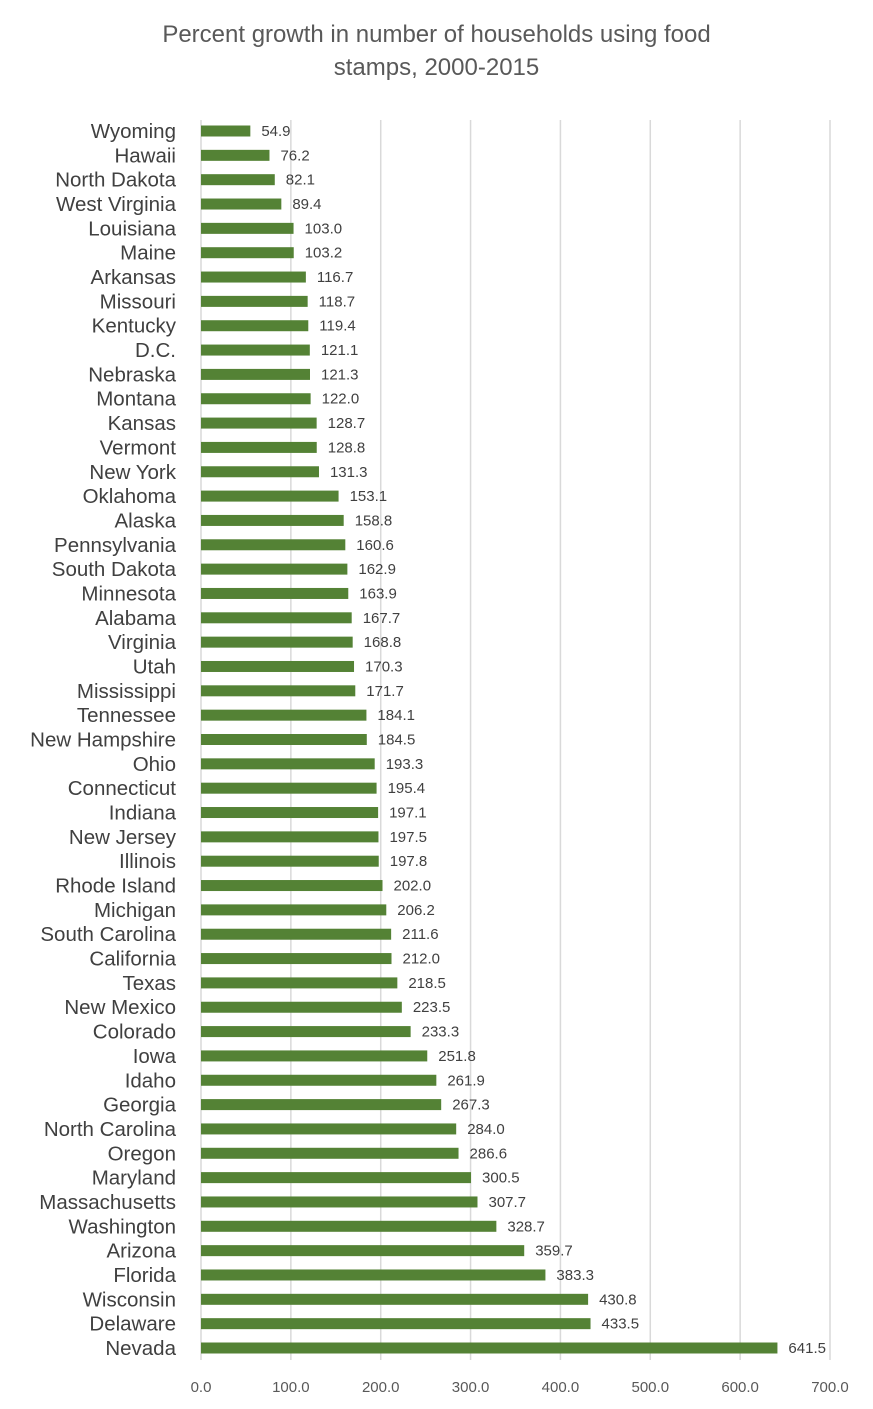  What do you see at coordinates (122, 788) in the screenshot?
I see `category-label: Connecticut` at bounding box center [122, 788].